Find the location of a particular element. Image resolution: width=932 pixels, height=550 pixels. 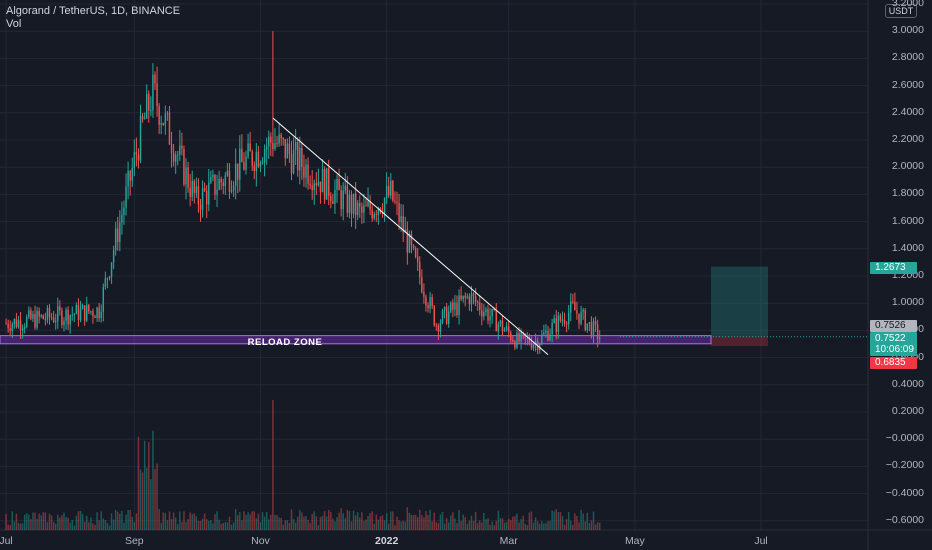

price-axis-label: 2.0000 is located at coordinates (907, 166).